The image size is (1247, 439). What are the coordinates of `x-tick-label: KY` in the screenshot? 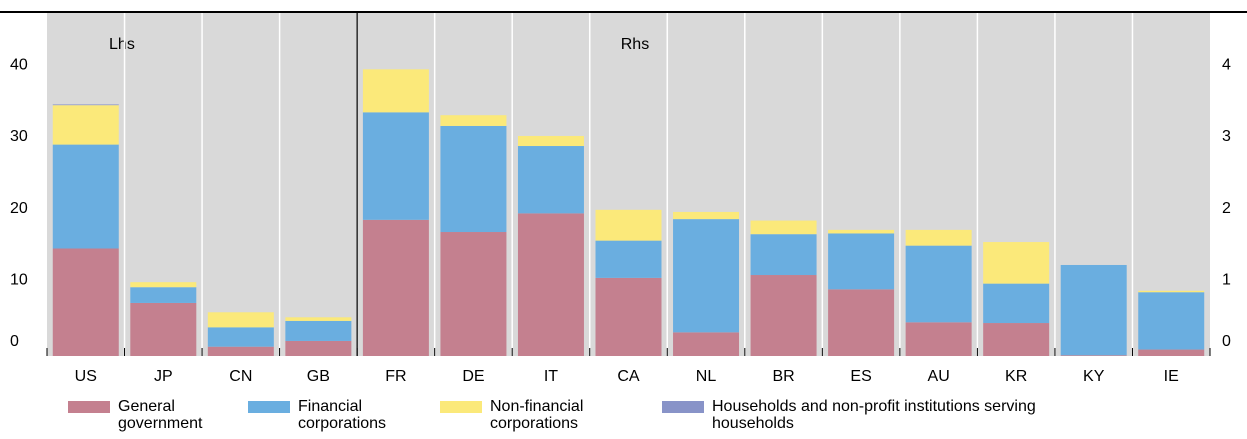 It's located at (1094, 376).